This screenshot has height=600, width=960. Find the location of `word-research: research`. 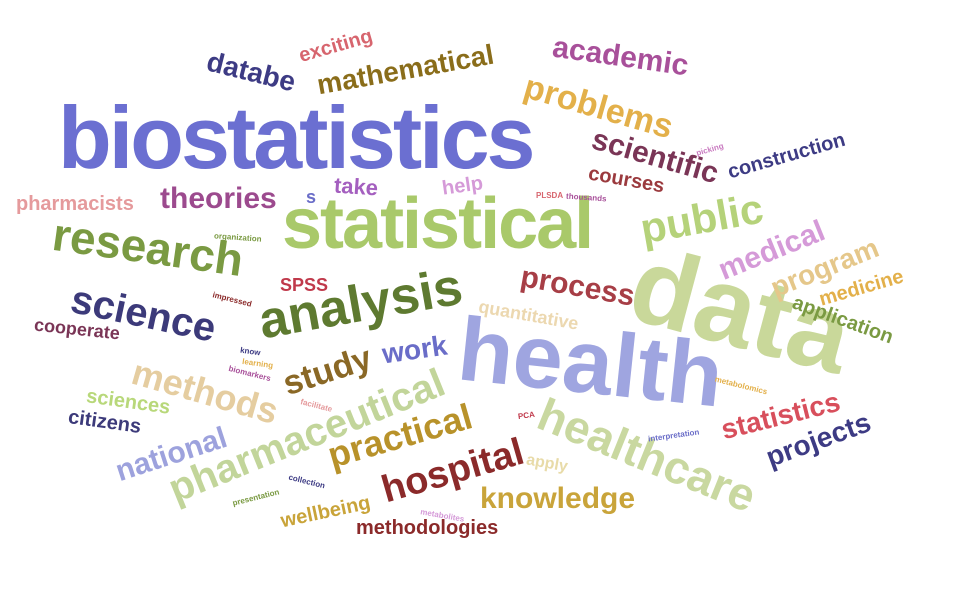

word-research: research is located at coordinates (148, 247).